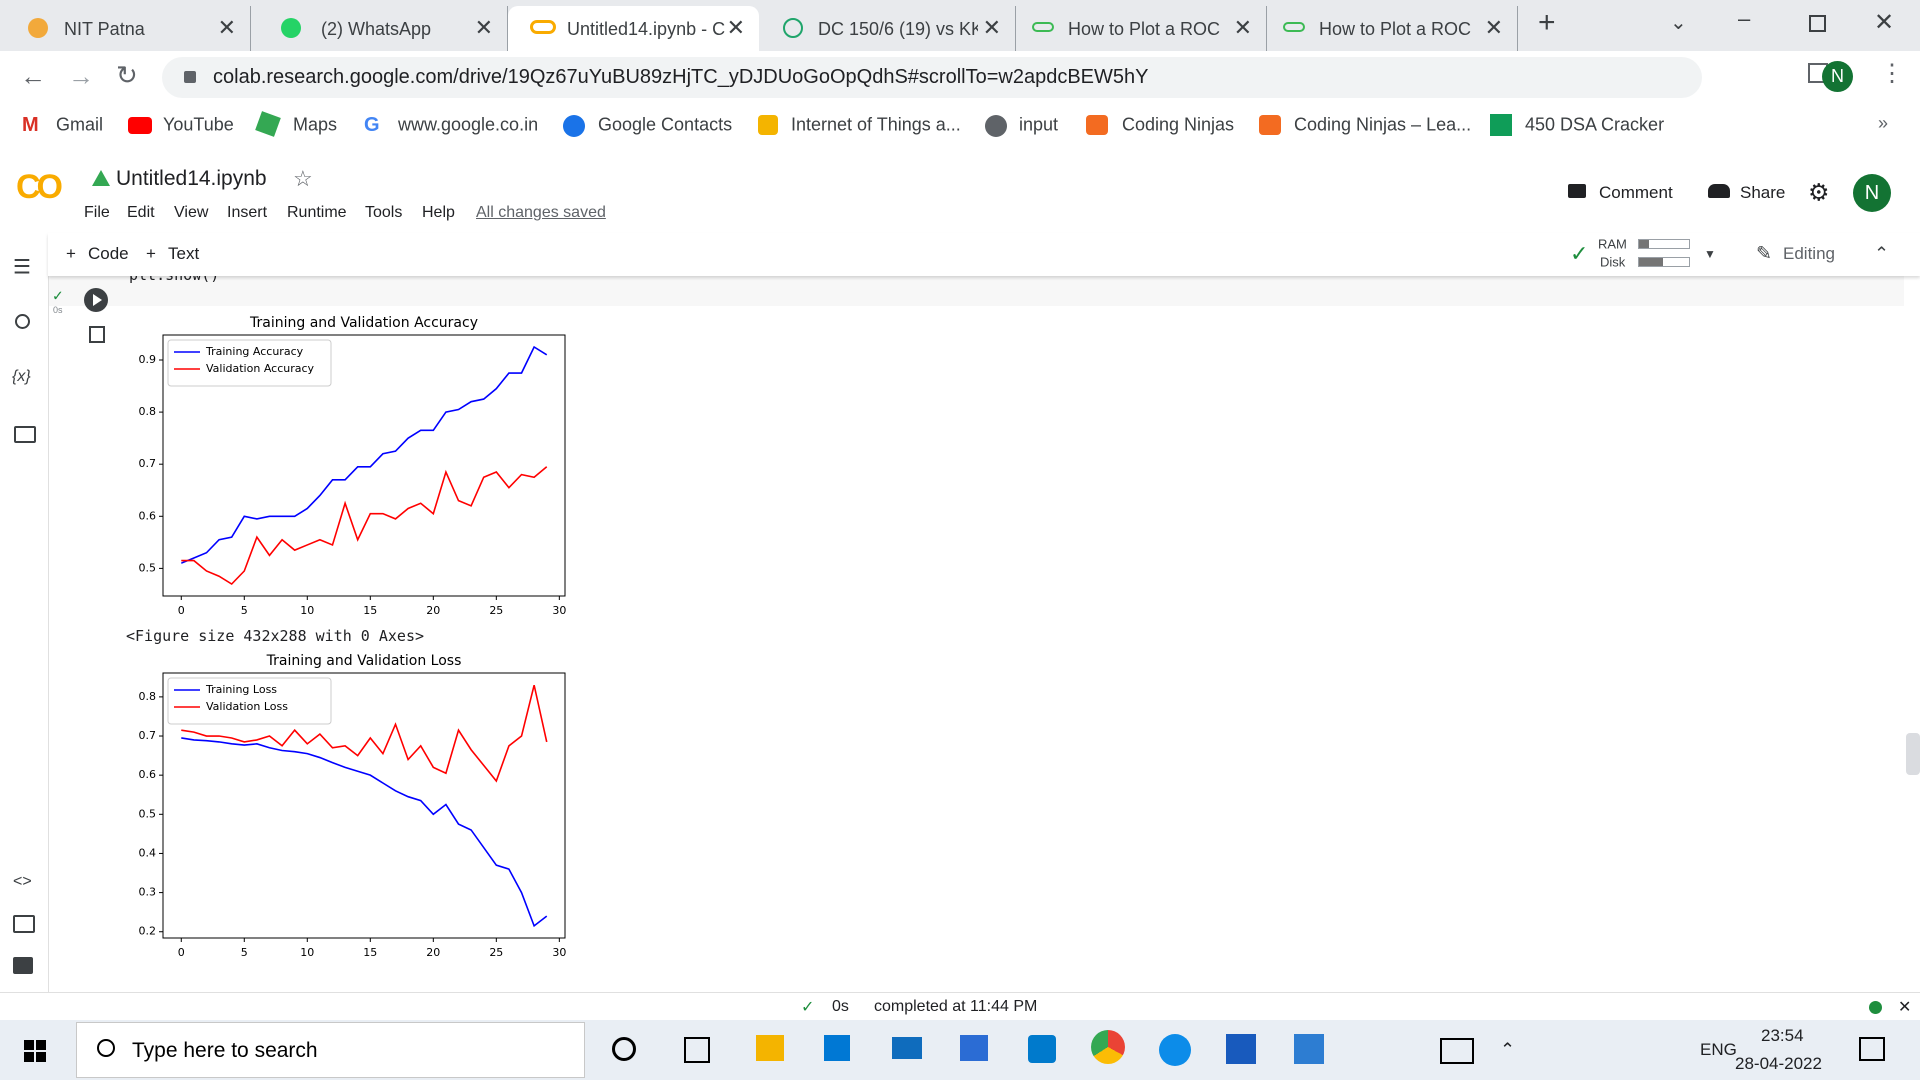  I want to click on settings: ⚙, so click(1819, 193).